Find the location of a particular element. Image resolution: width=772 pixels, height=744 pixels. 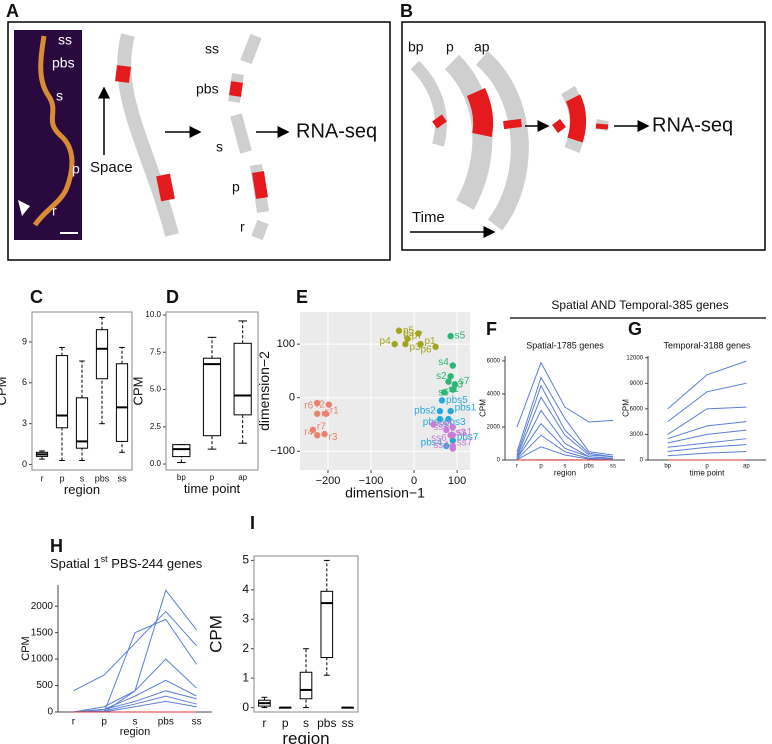

chart: I 0 1 2 3 4 5 r p s pbs ss region CPM is located at coordinates (282, 628).